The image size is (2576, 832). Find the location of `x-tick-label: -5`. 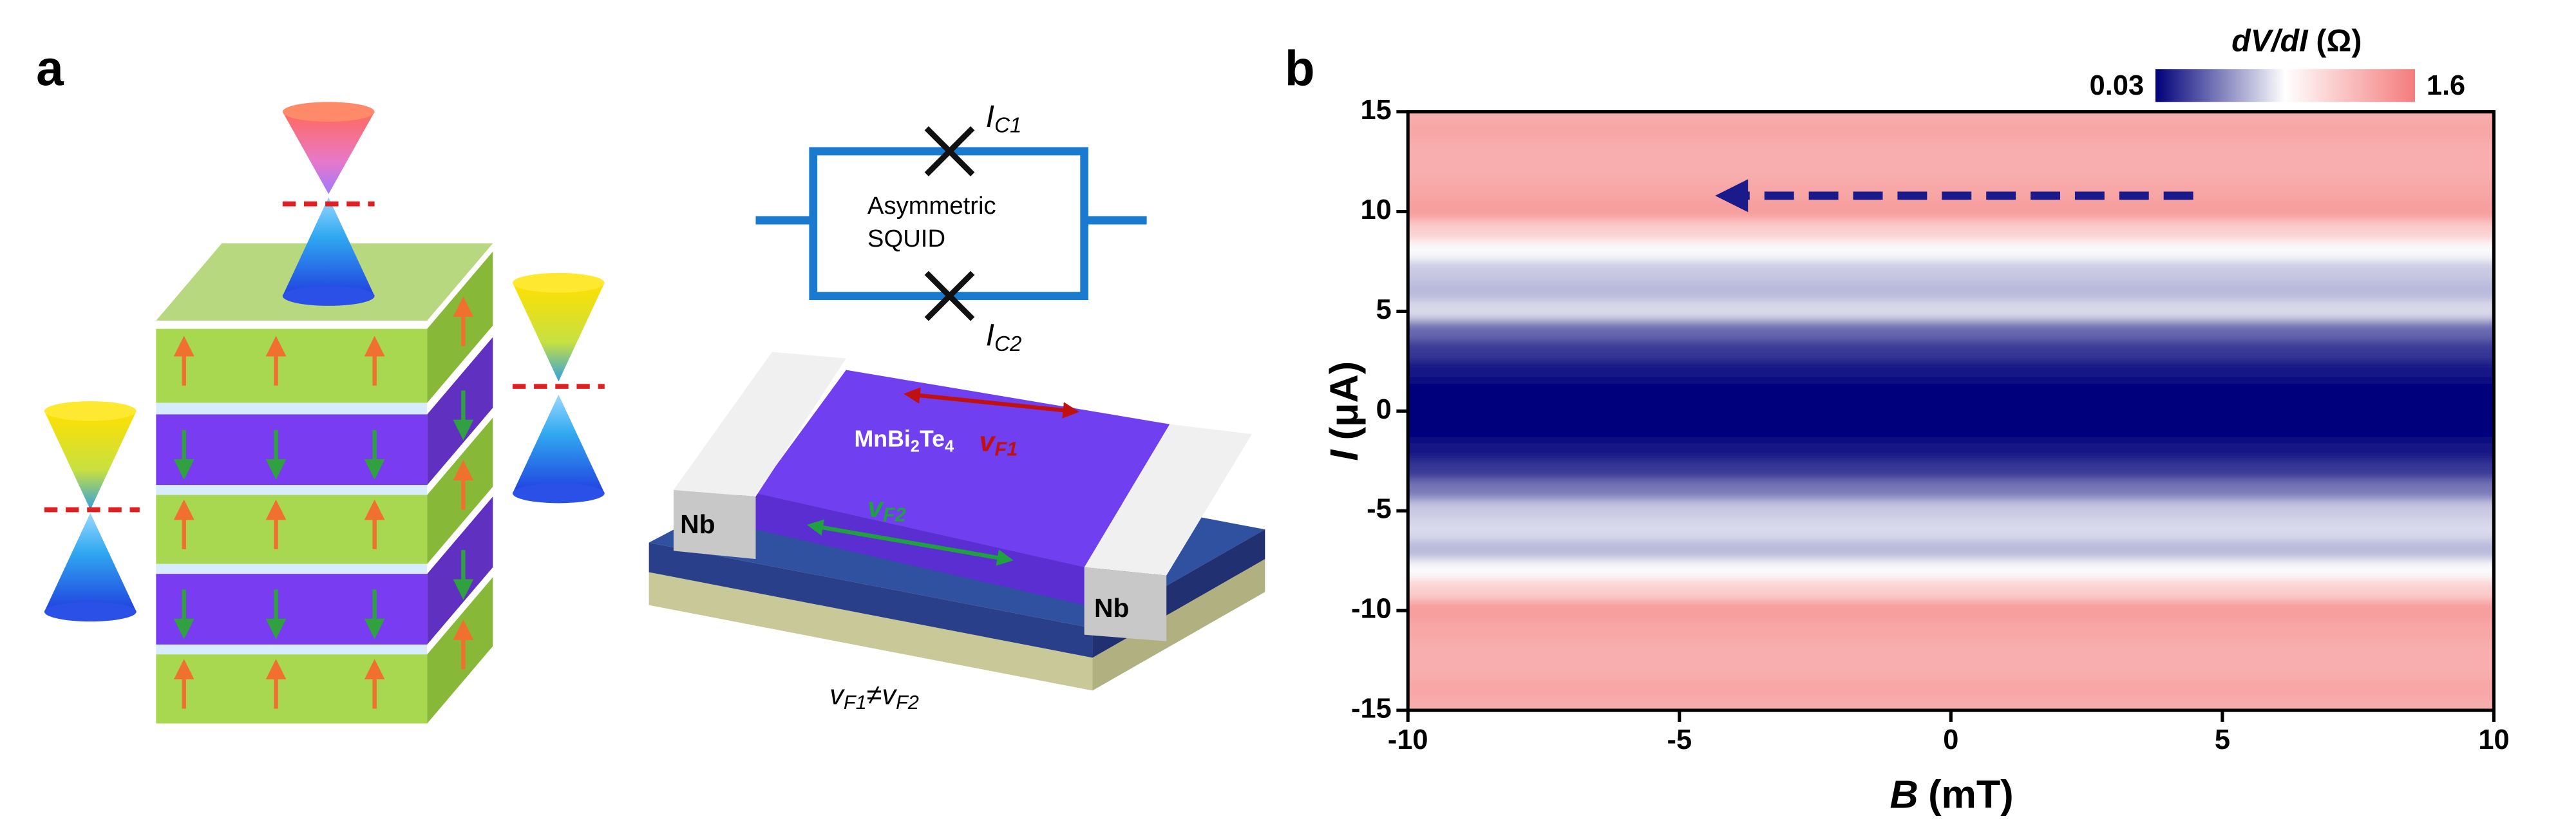

x-tick-label: -5 is located at coordinates (1679, 739).